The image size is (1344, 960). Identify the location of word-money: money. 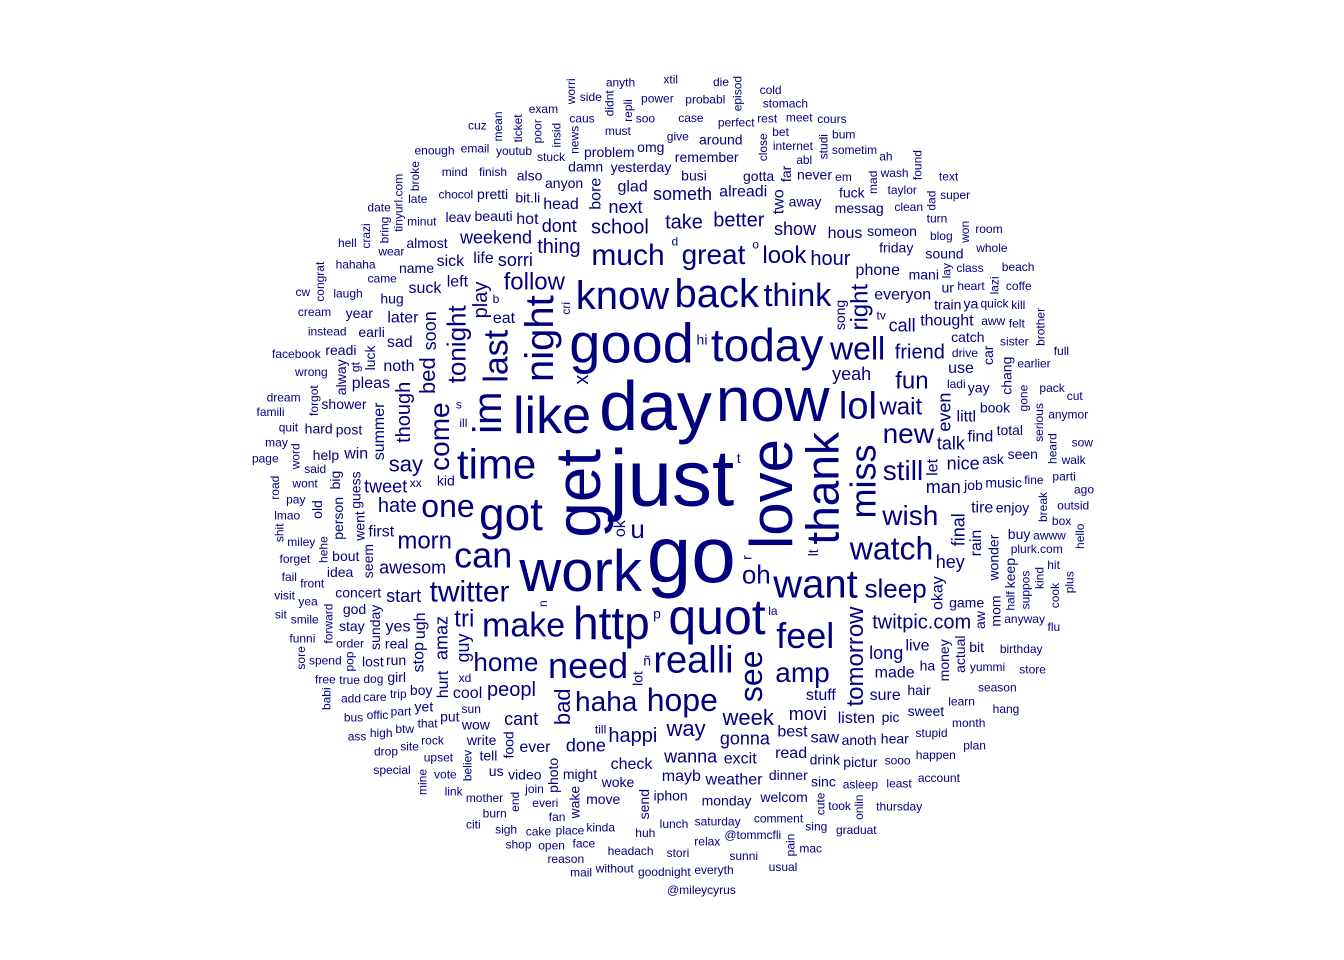
(944, 660).